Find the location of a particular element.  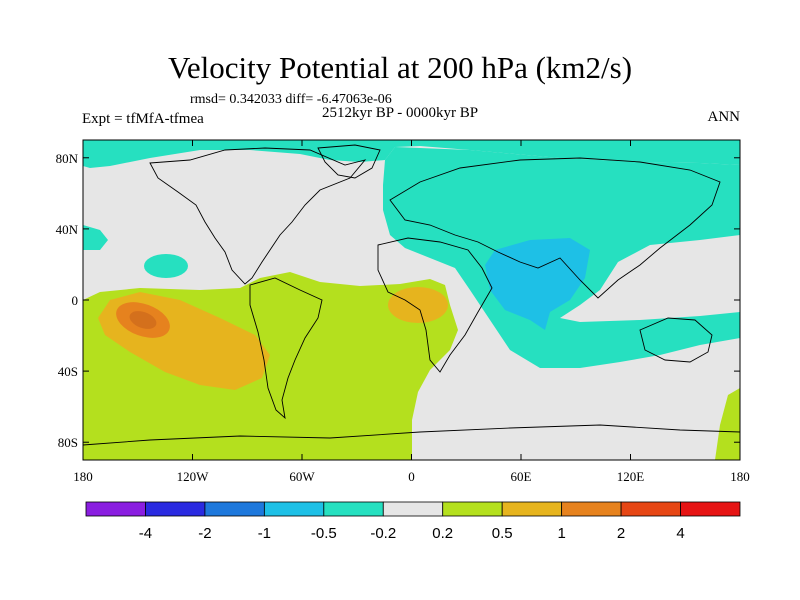

region-west-pacific-negative-small is located at coordinates (166, 266).